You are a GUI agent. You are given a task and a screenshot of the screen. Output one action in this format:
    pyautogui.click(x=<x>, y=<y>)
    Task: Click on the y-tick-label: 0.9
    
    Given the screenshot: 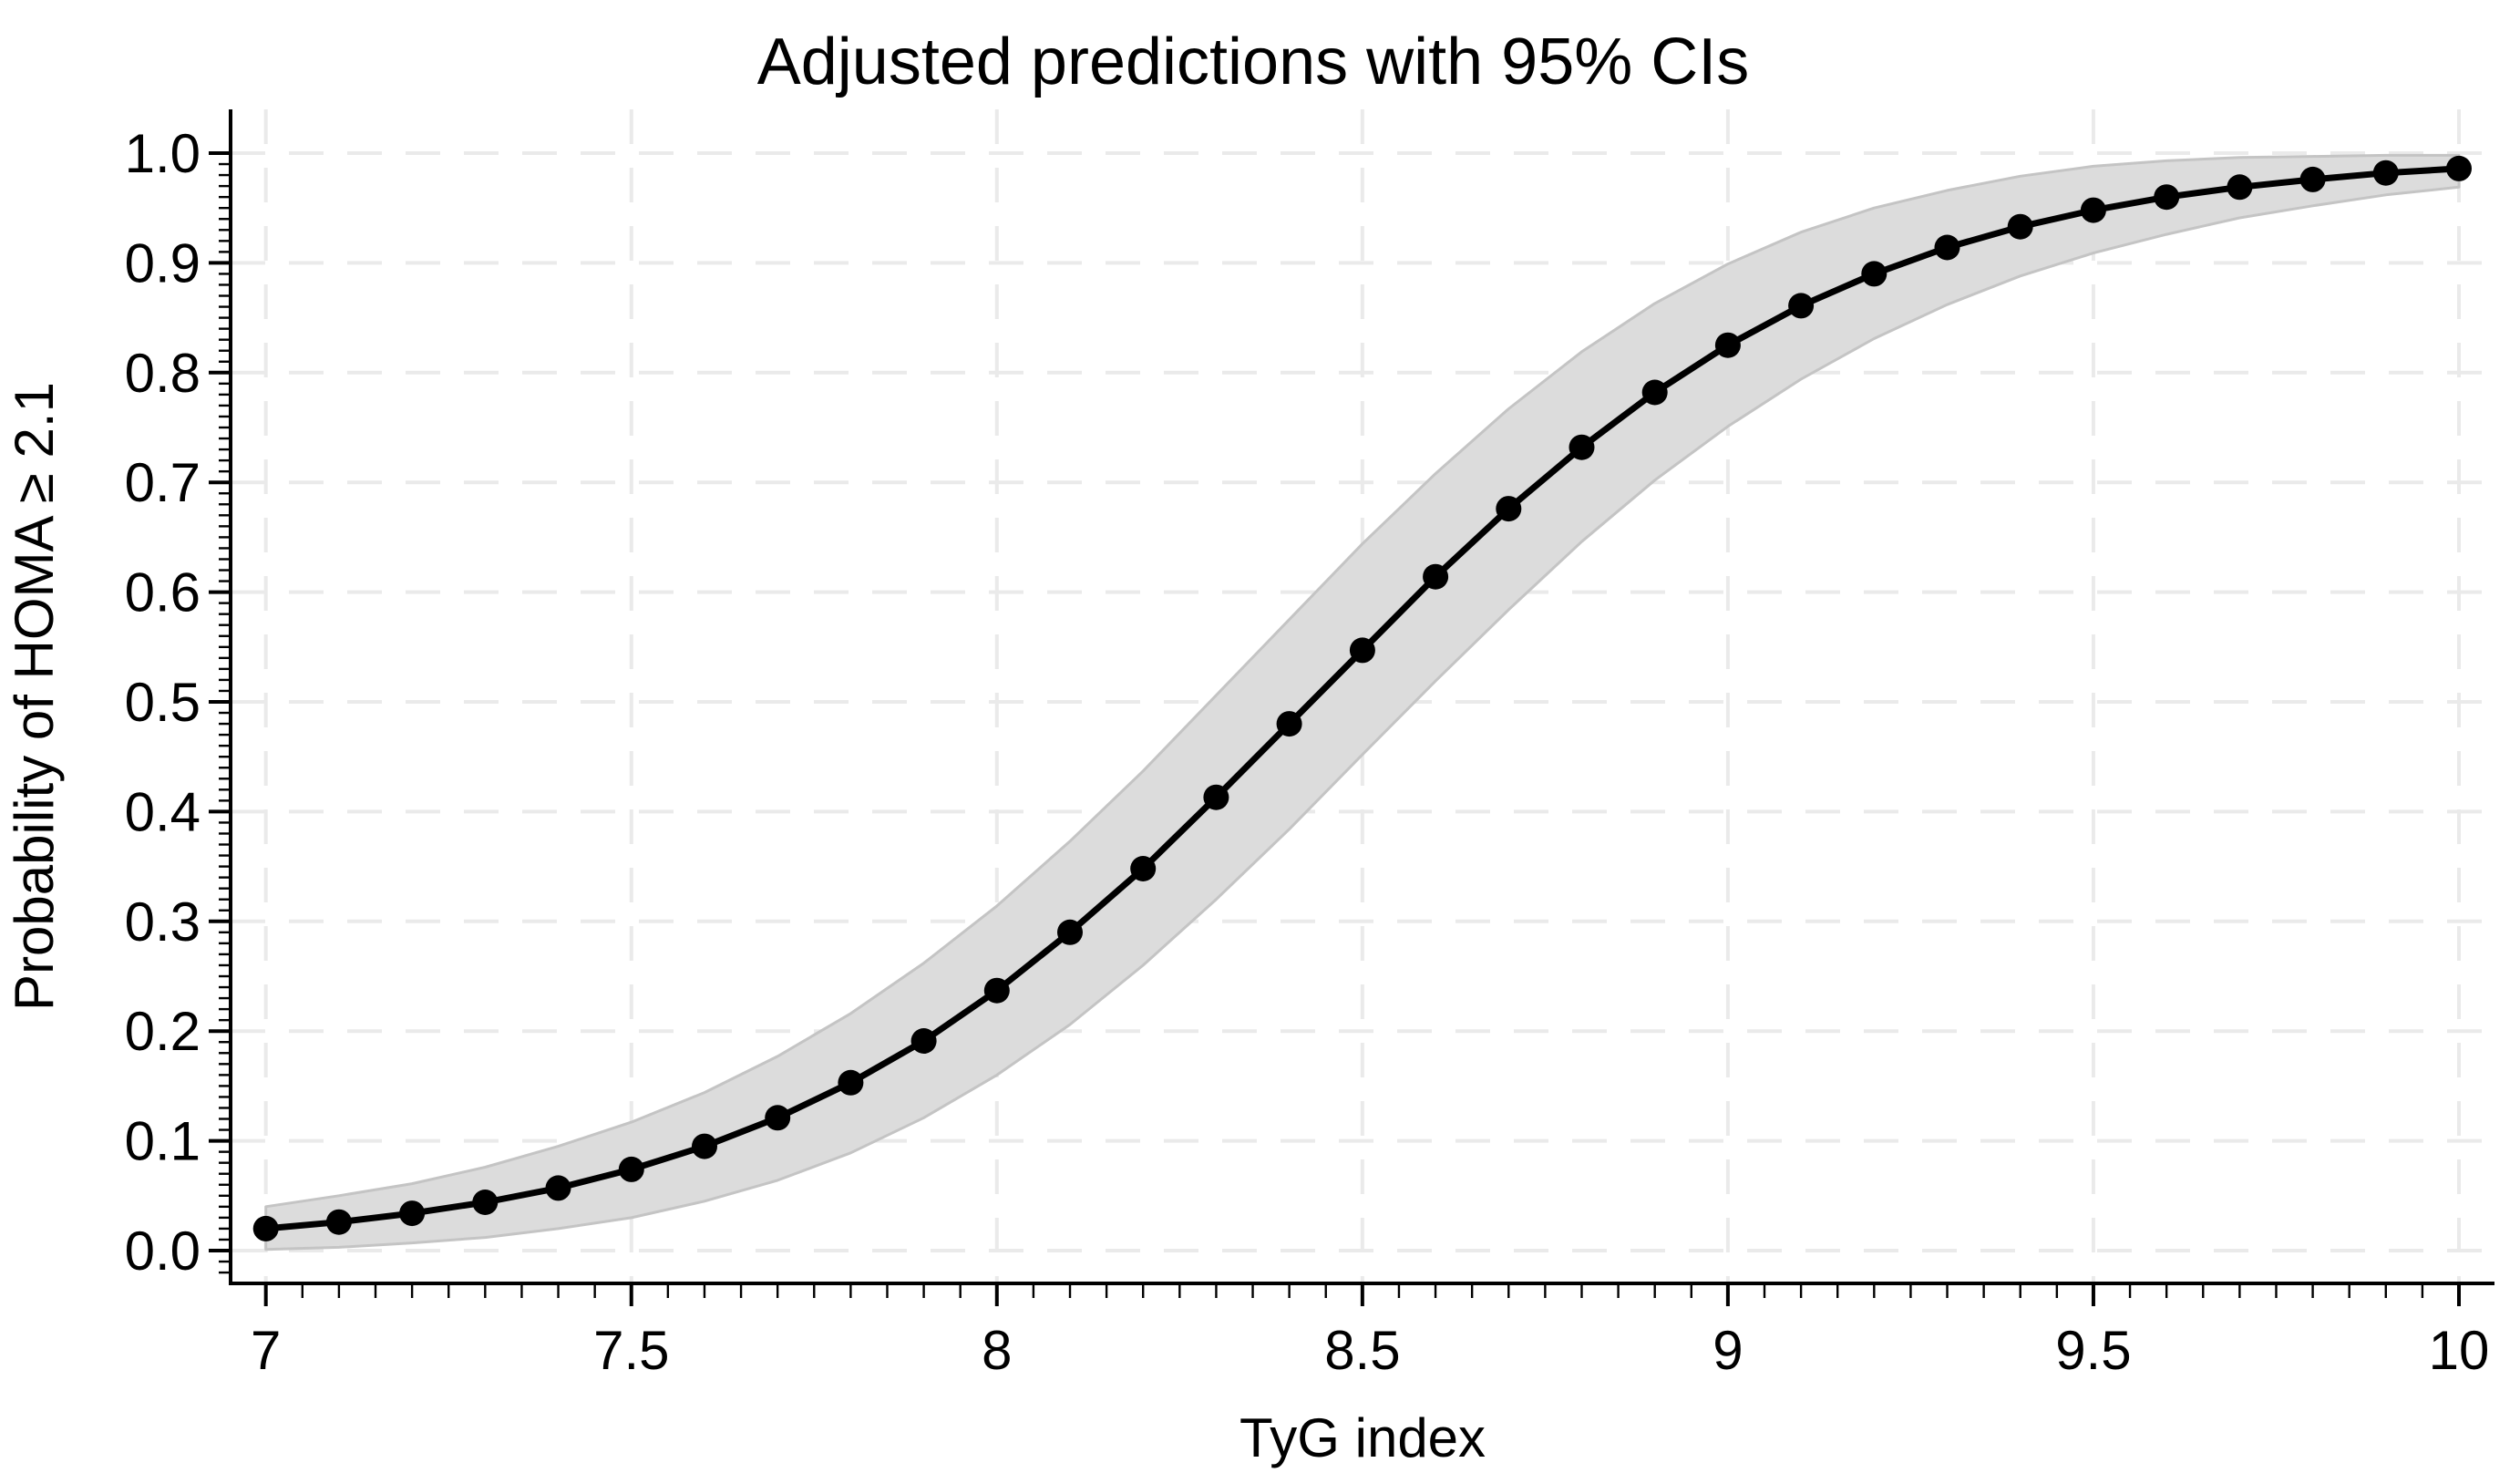 What is the action you would take?
    pyautogui.click(x=163, y=263)
    